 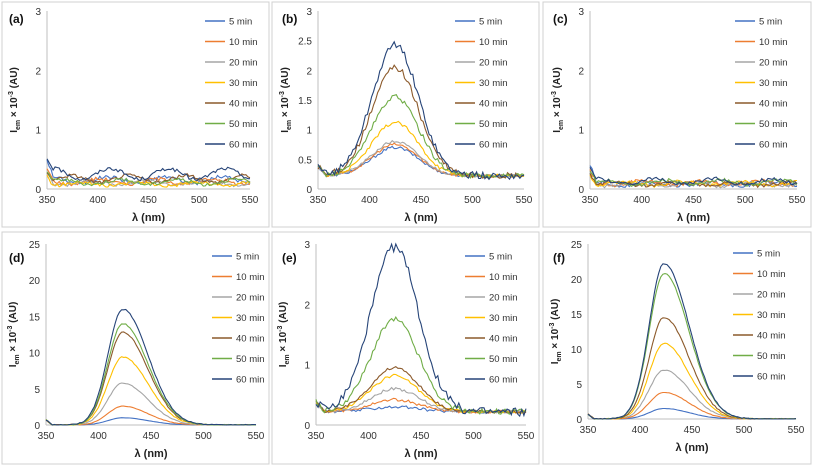 I want to click on panel-label: (a), so click(x=16, y=19).